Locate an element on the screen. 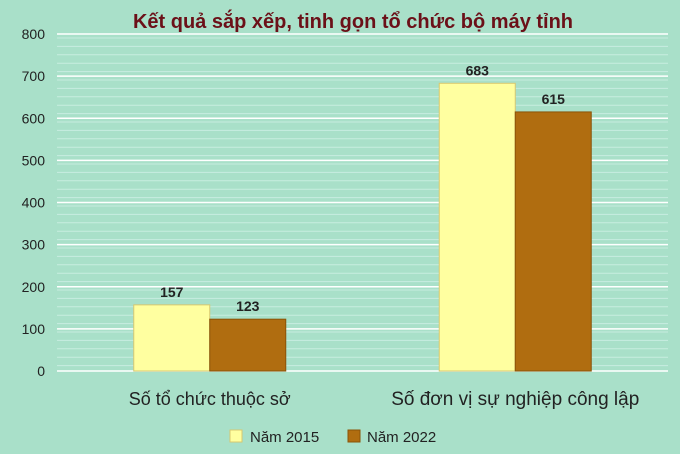 The height and width of the screenshot is (454, 680). bar-value-label: 123 is located at coordinates (248, 306).